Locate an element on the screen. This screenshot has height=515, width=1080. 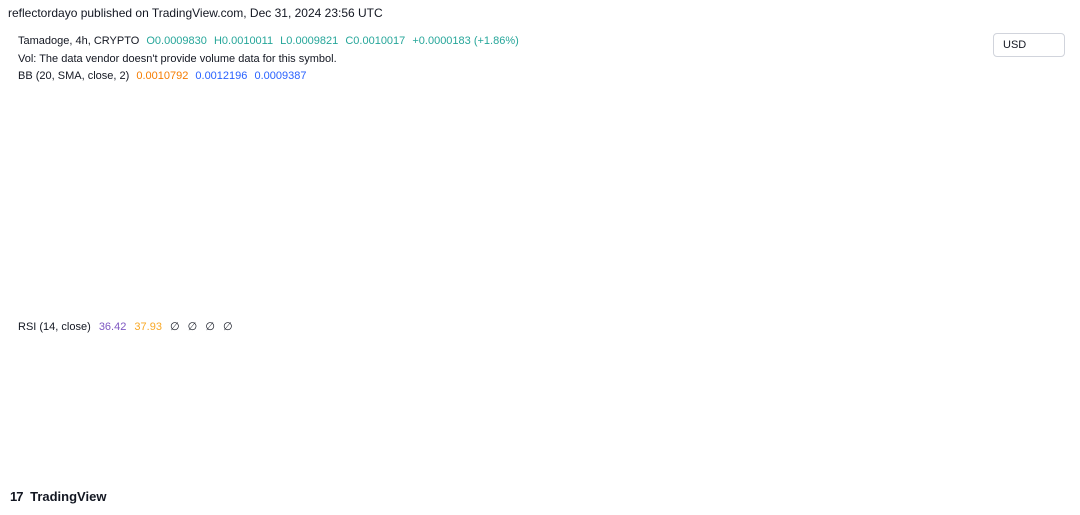
currency-button: USD is located at coordinates (1029, 45).